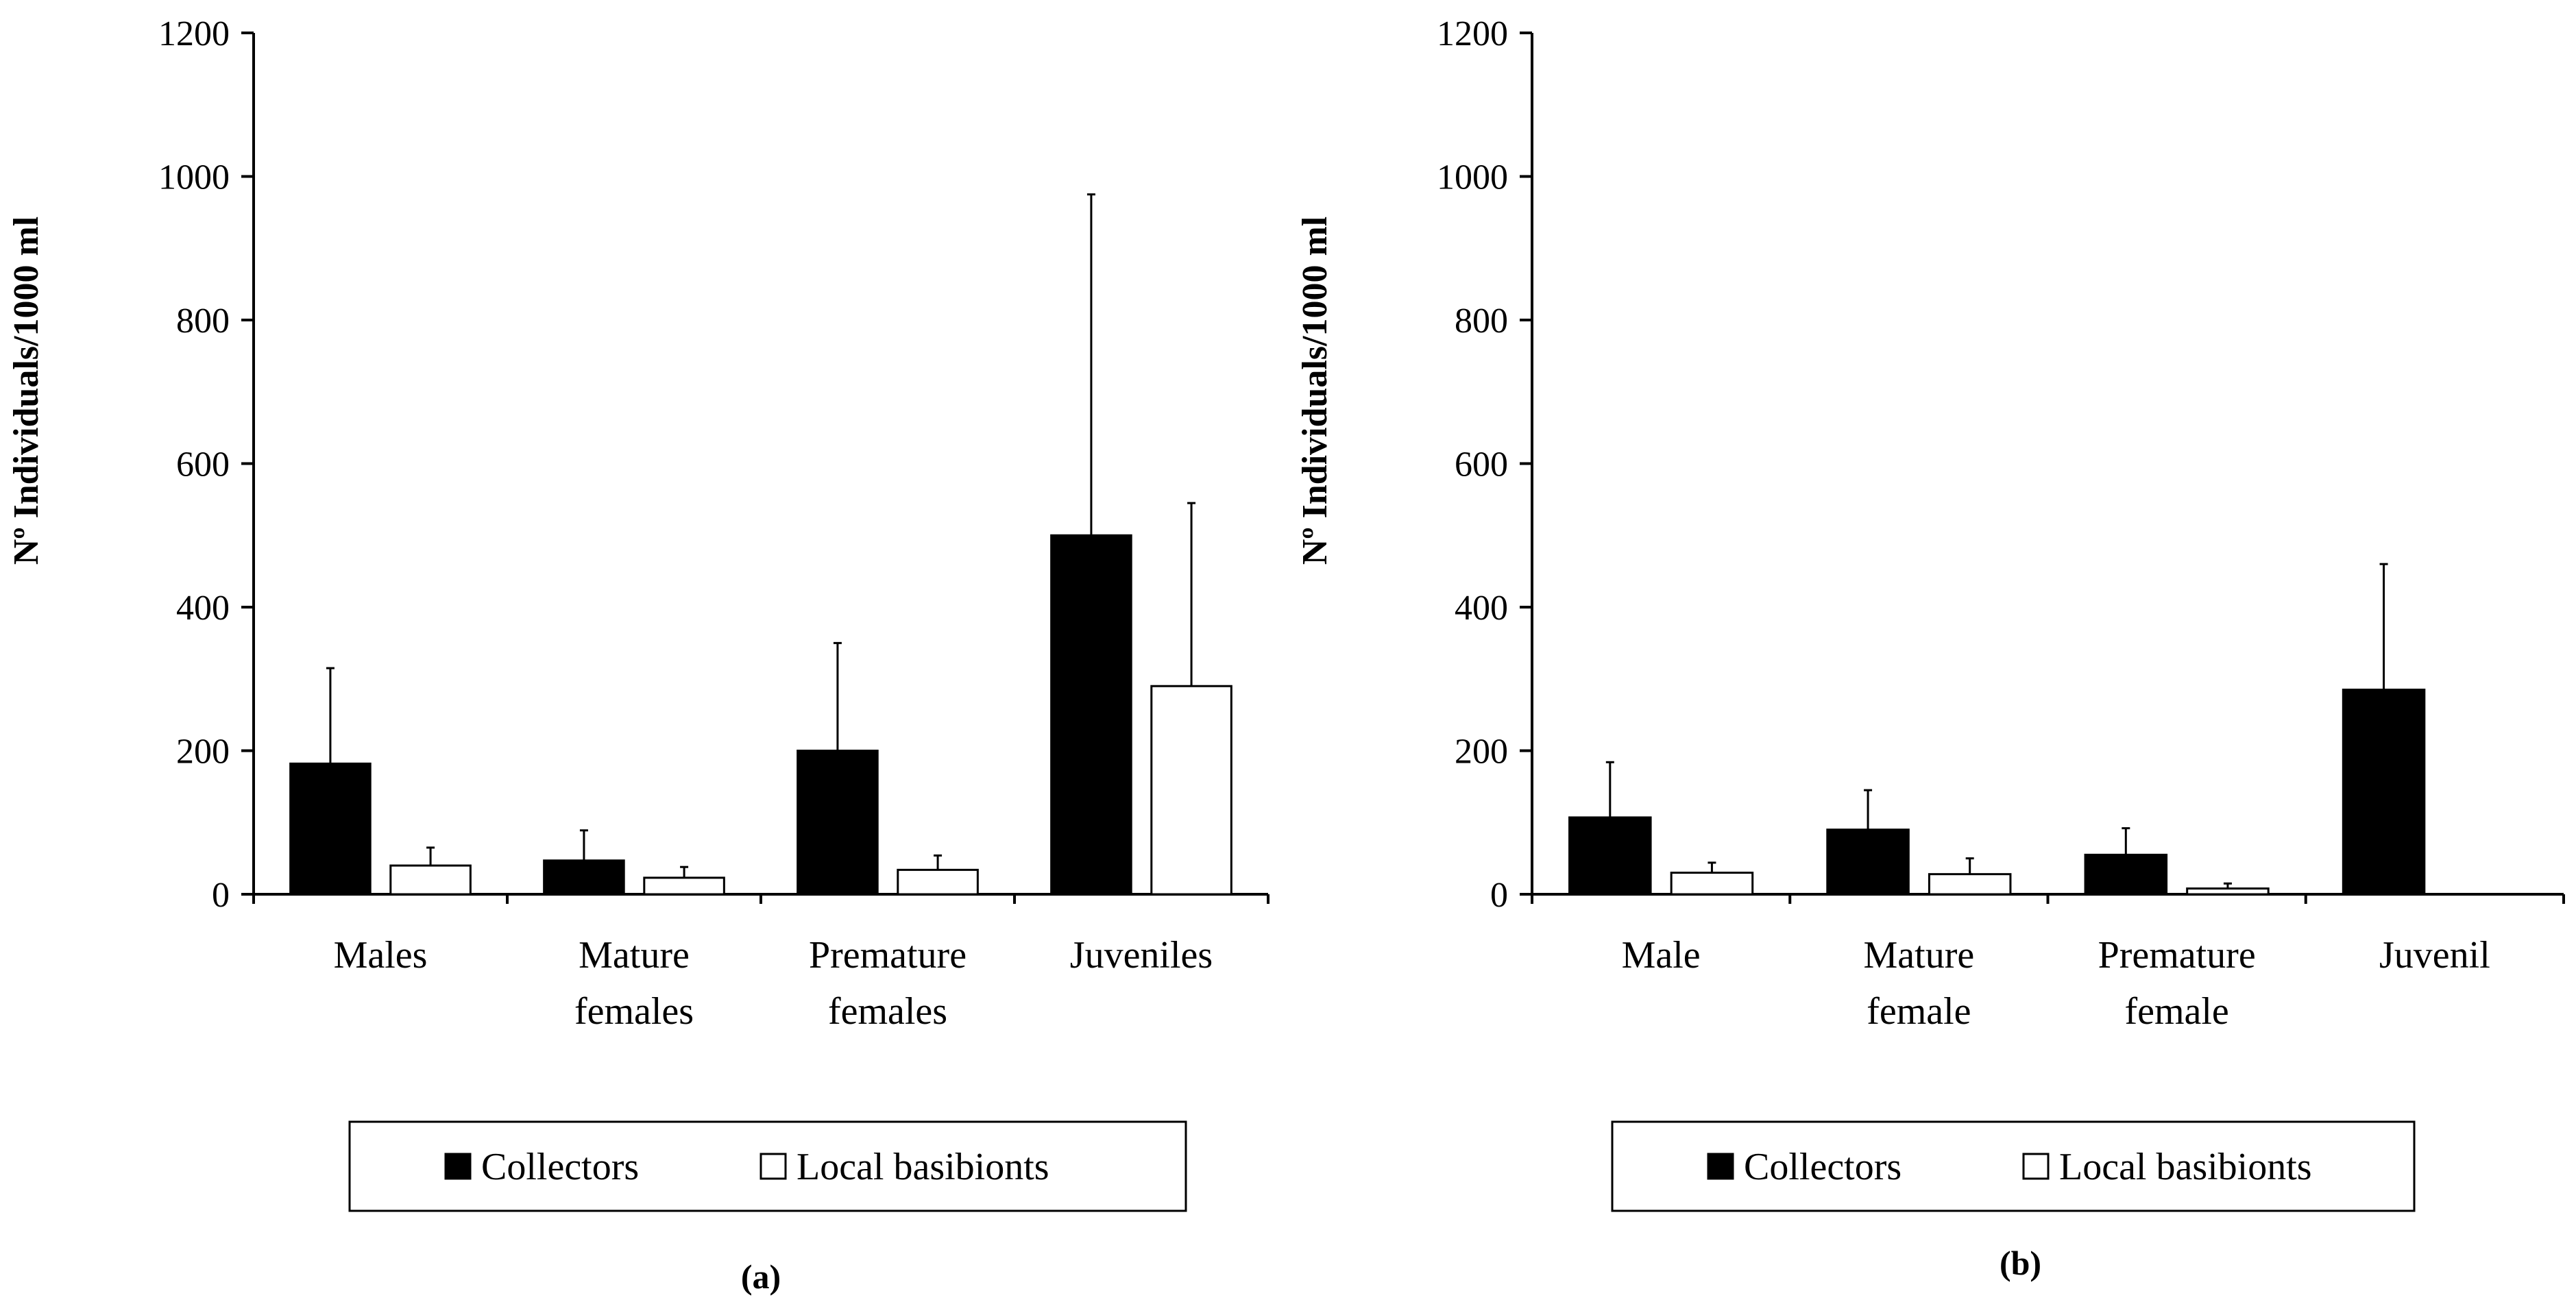  What do you see at coordinates (381, 955) in the screenshot?
I see `x-category-label: Males` at bounding box center [381, 955].